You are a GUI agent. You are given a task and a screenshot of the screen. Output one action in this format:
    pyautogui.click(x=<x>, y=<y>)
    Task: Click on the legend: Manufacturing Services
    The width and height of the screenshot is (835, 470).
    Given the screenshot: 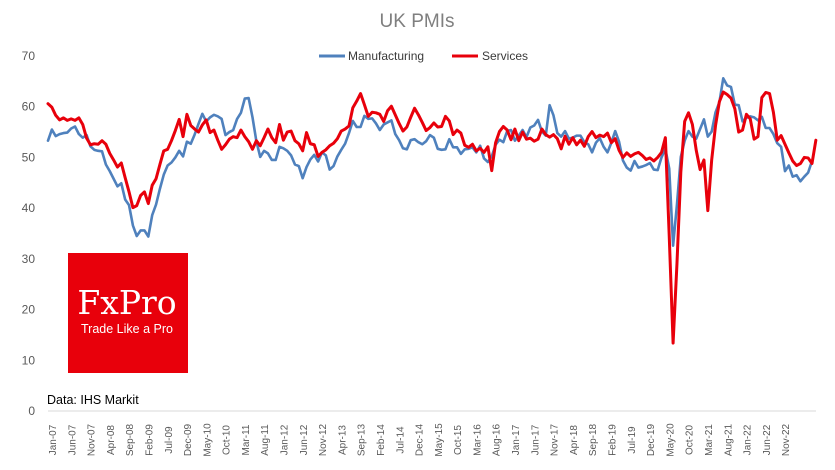 What is the action you would take?
    pyautogui.click(x=423, y=56)
    